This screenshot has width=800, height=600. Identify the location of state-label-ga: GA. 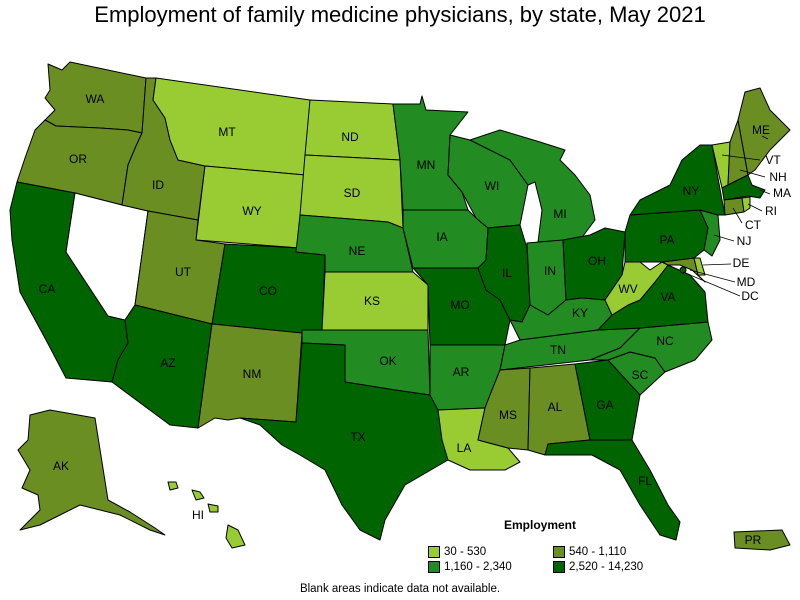
(604, 405).